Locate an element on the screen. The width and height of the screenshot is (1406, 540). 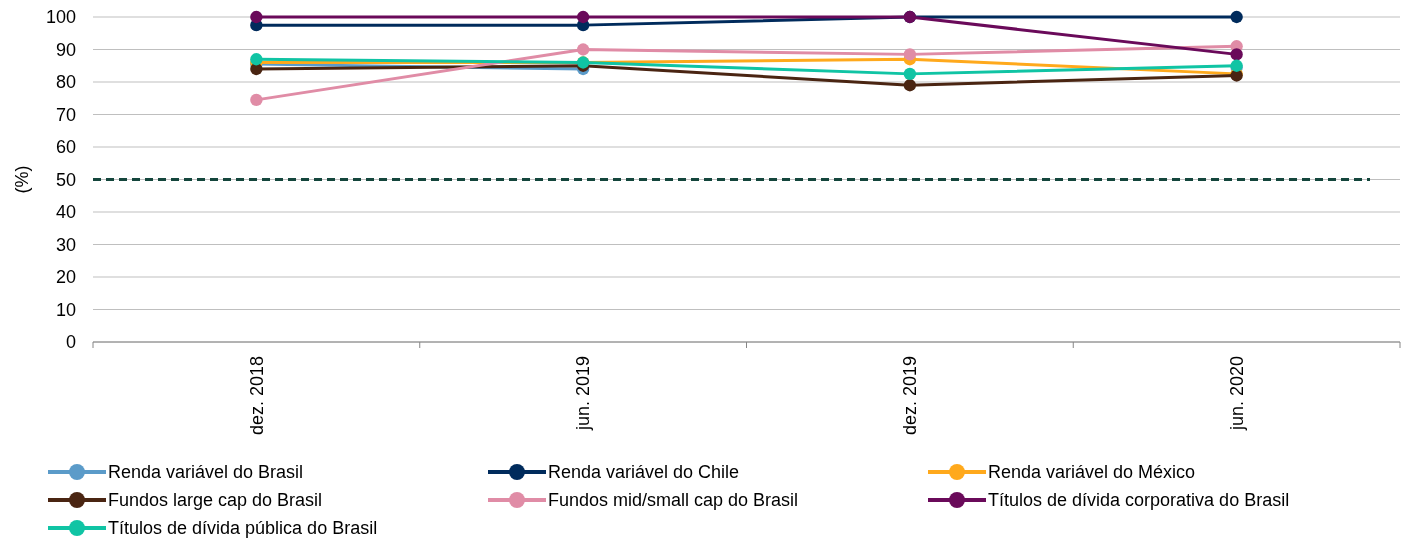
legend-label: Renda variável do Brasil is located at coordinates (206, 472).